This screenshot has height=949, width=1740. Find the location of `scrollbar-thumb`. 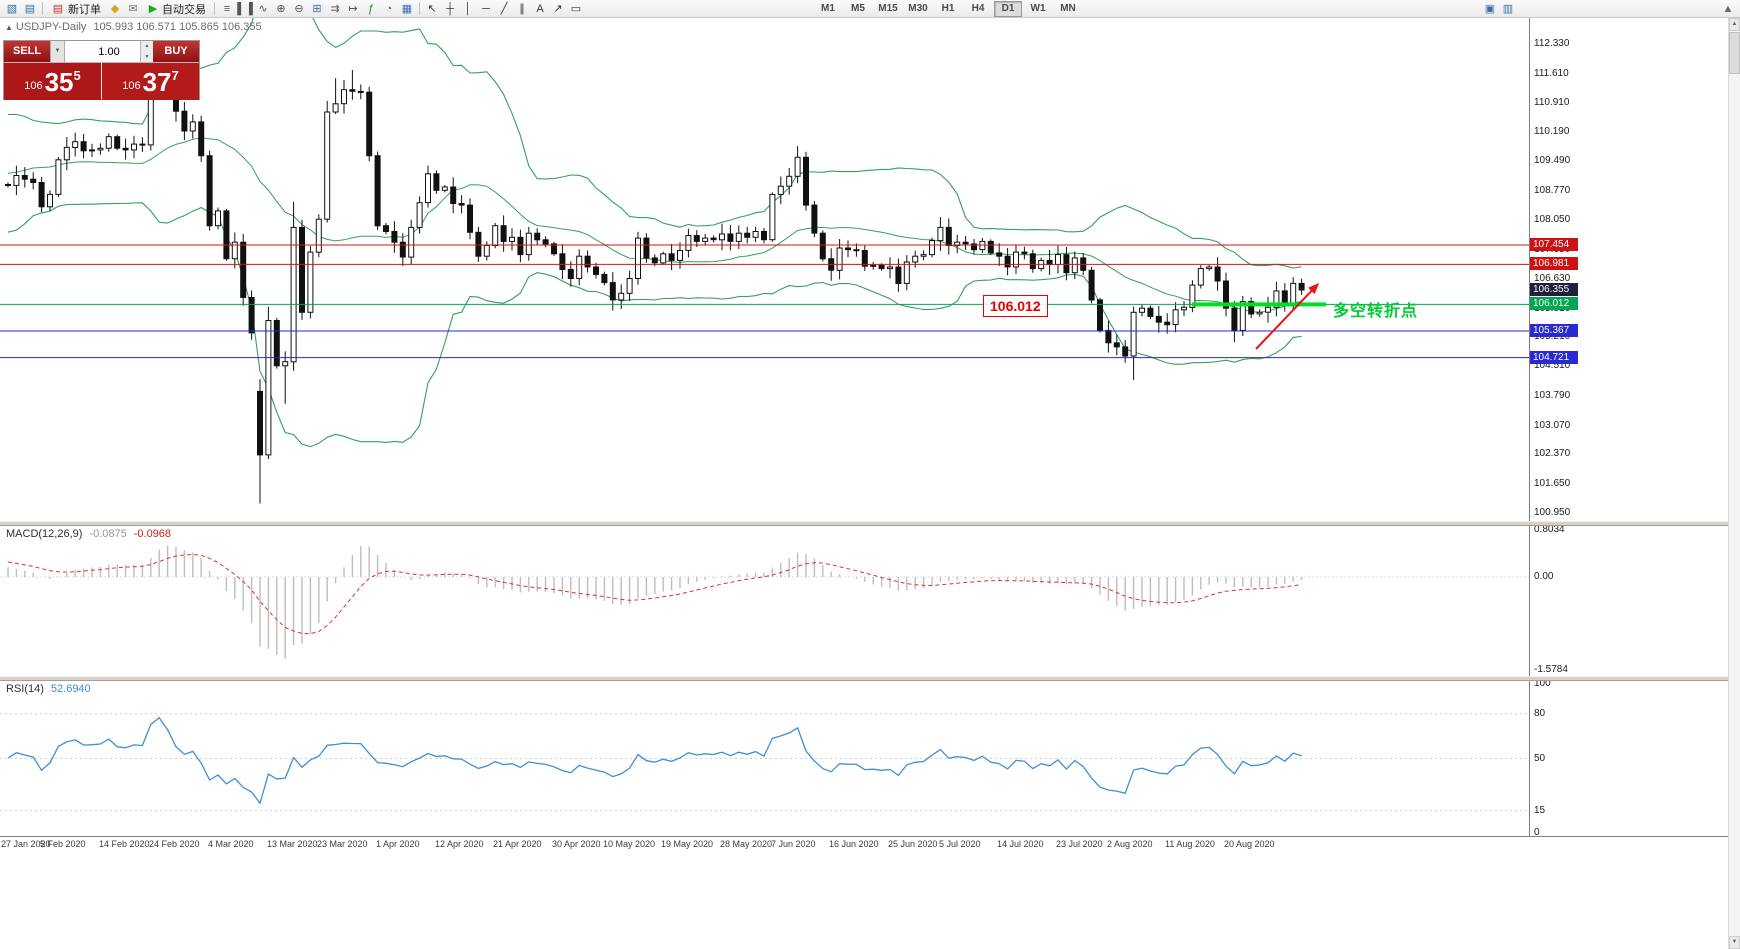

scrollbar-thumb is located at coordinates (1734, 53).